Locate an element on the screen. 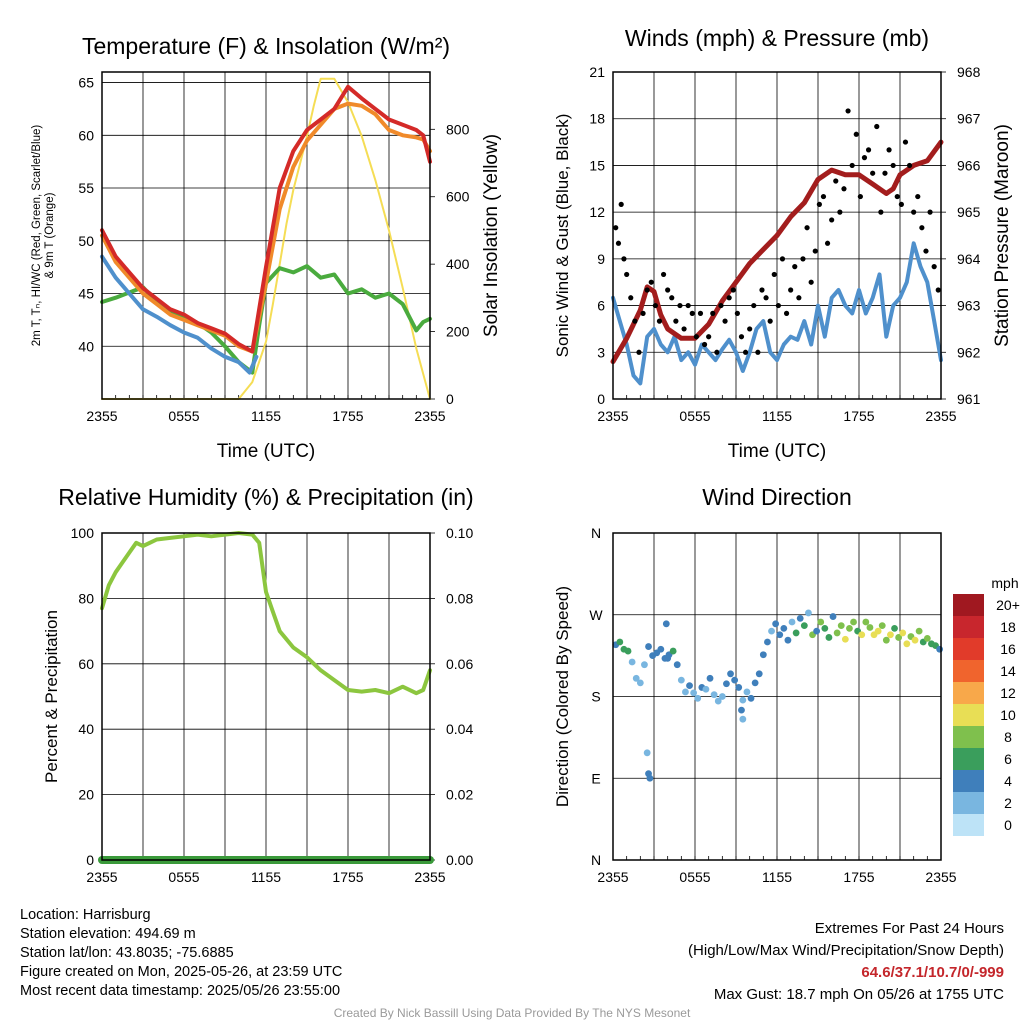  winds-y2tick-label: 961 is located at coordinates (969, 399).